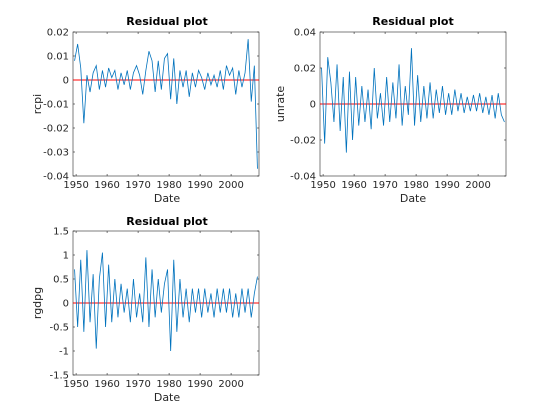 The image size is (560, 420). Describe the element at coordinates (66, 256) in the screenshot. I see `y-tick-label: 1` at that location.